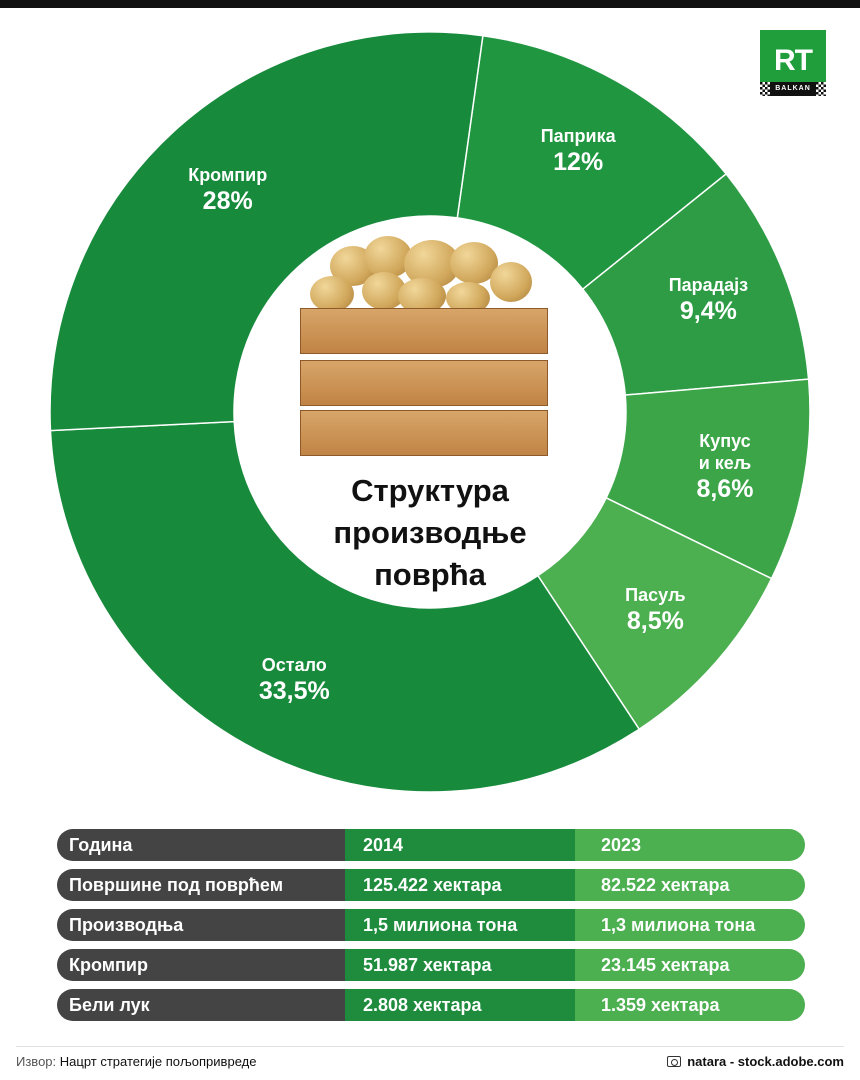 This screenshot has height=1080, width=860. What do you see at coordinates (690, 885) in the screenshot?
I see `cell-2023: 82.522 хектара` at bounding box center [690, 885].